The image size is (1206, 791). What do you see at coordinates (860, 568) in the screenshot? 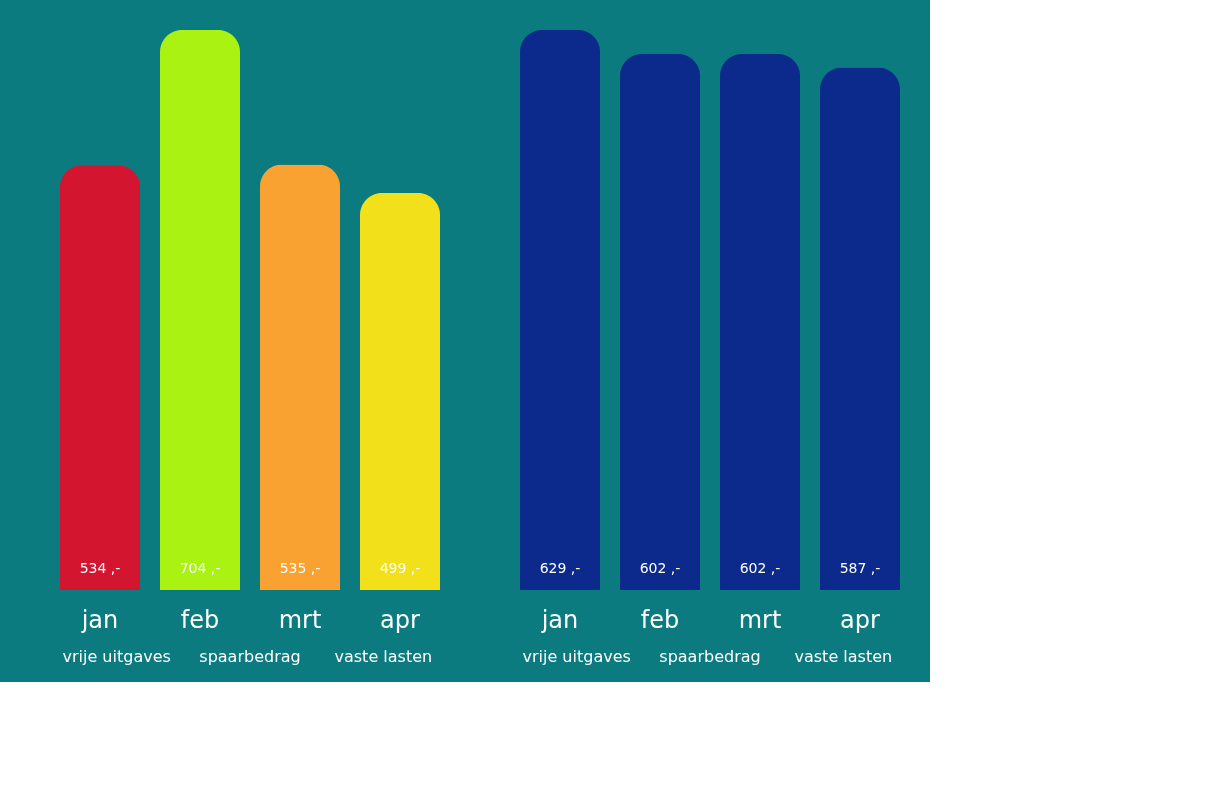
I see `data-label: 587 ,-` at bounding box center [860, 568].